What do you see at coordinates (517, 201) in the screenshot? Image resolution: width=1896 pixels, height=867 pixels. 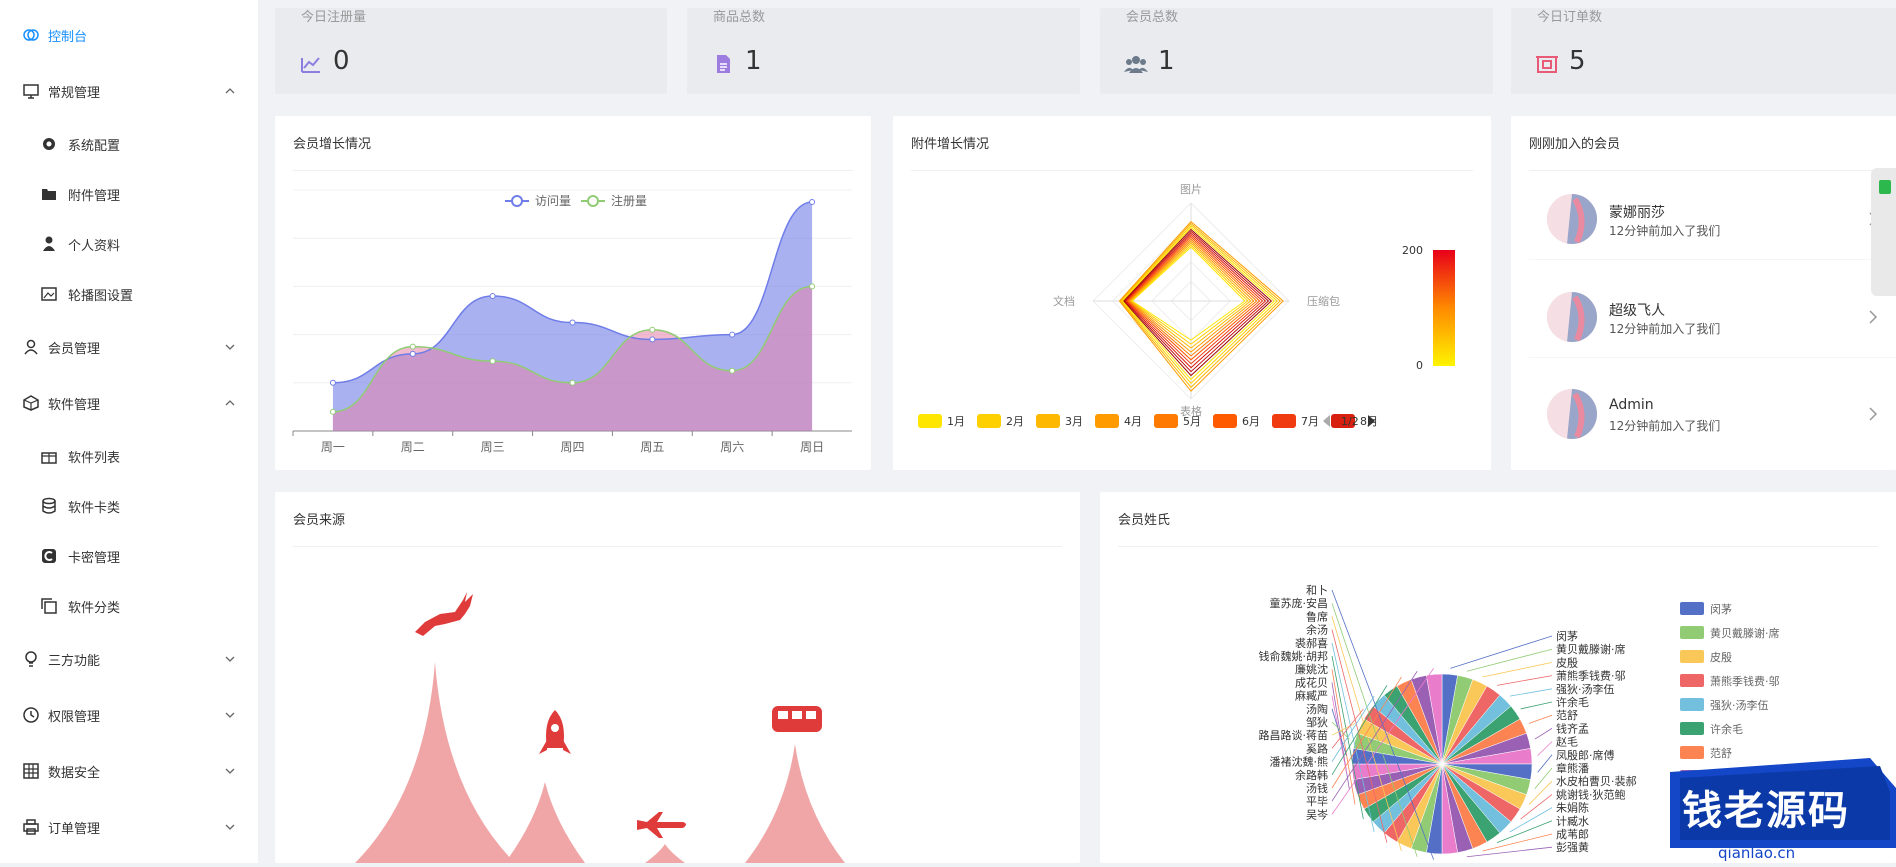 I see `legend-marker` at bounding box center [517, 201].